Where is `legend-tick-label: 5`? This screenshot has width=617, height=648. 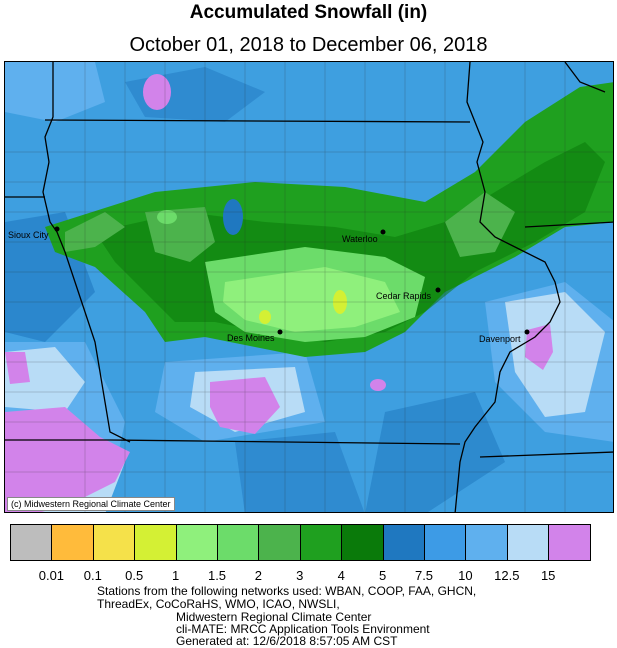 legend-tick-label: 5 is located at coordinates (382, 575).